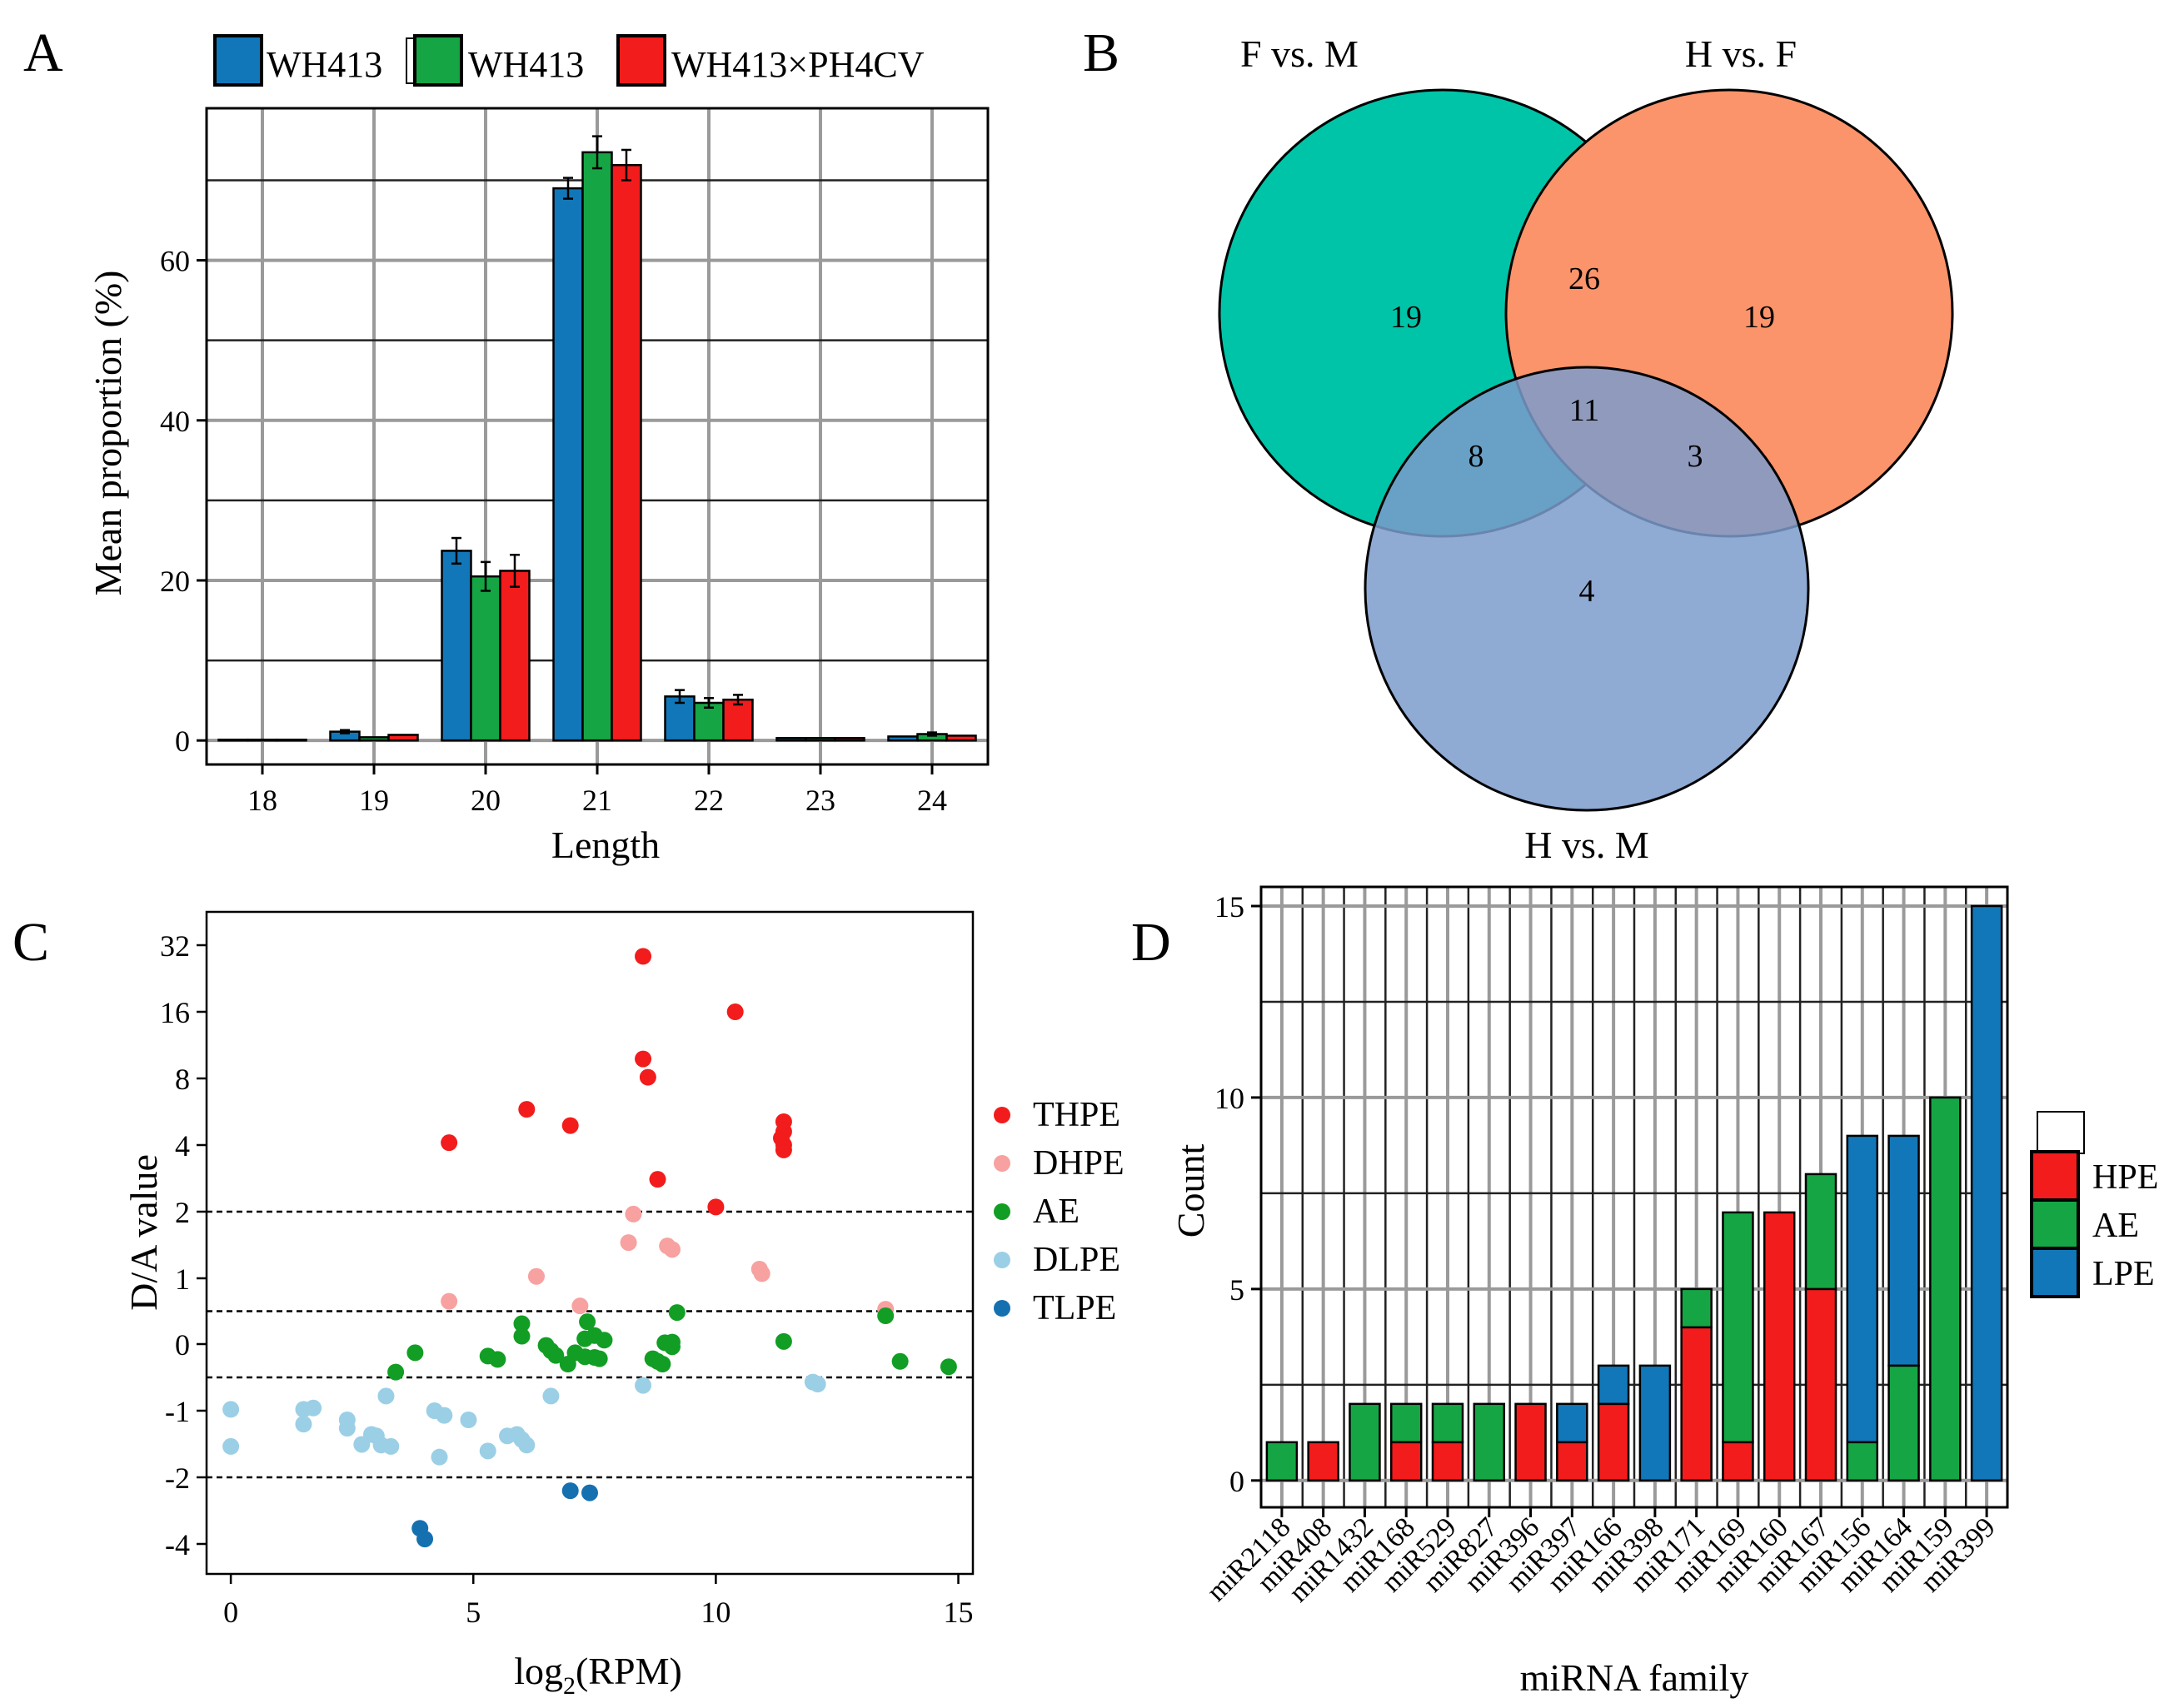 This screenshot has width=2184, height=1708. I want to click on legend-label-wh413-2: WH413, so click(526, 64).